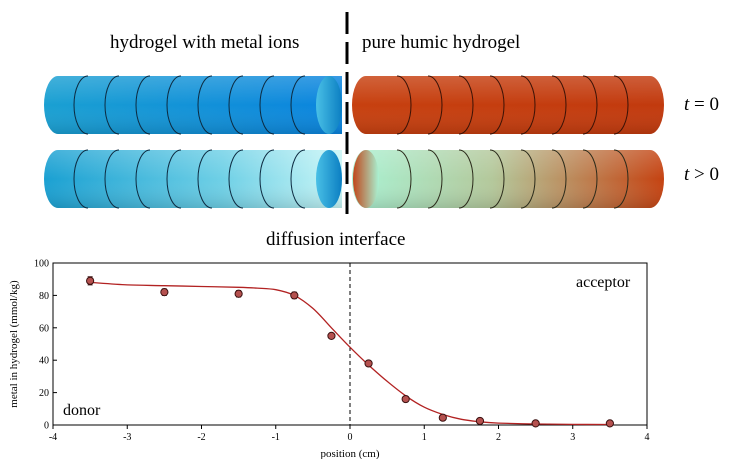 The width and height of the screenshot is (730, 459). What do you see at coordinates (41, 264) in the screenshot?
I see `y-tick-label: 100` at bounding box center [41, 264].